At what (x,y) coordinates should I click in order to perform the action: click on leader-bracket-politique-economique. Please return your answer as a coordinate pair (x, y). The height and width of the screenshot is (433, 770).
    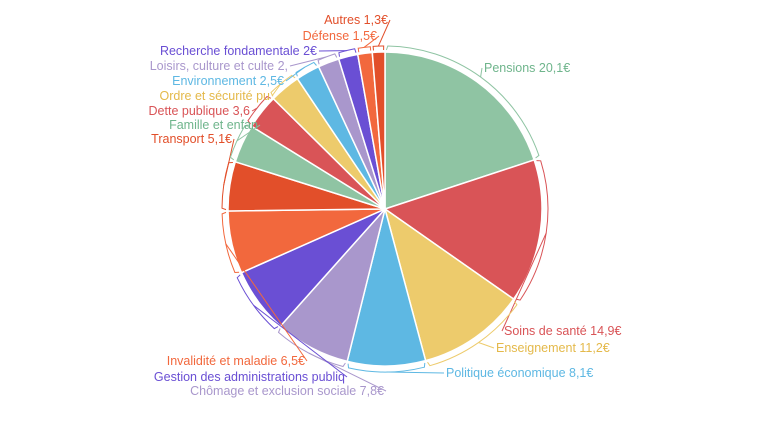
    Looking at the image, I should click on (386, 367).